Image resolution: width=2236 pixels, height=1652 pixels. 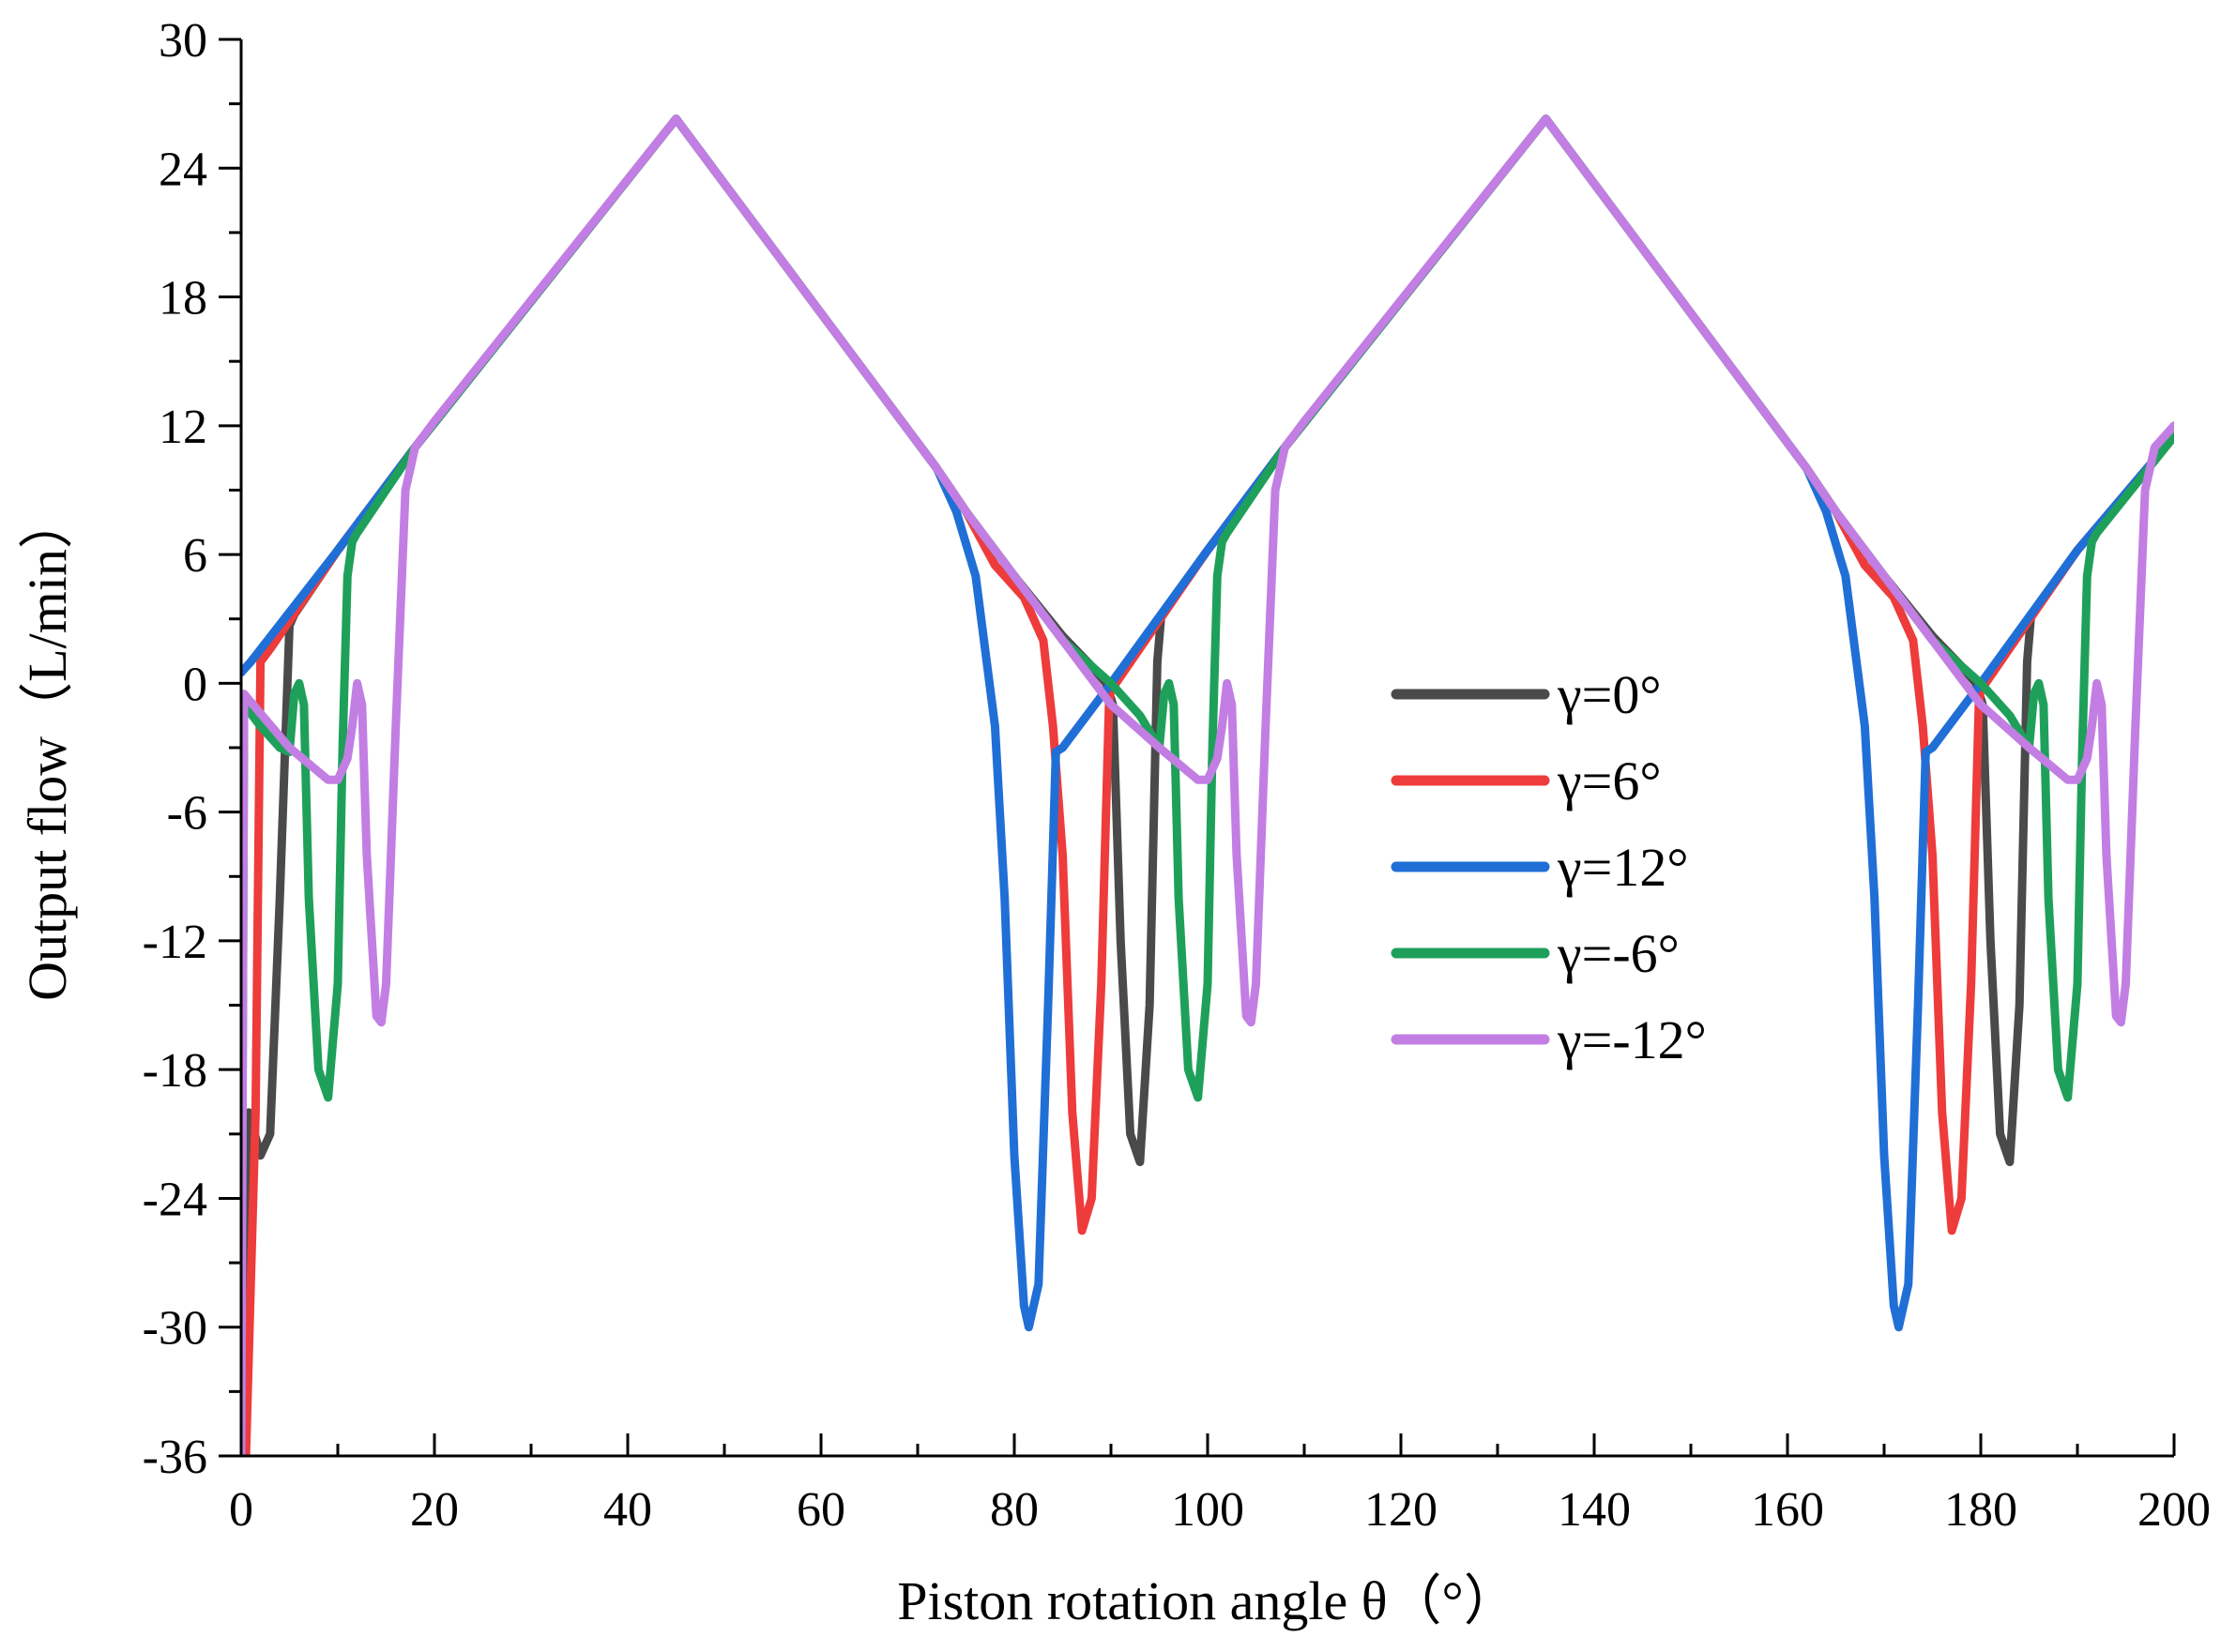 What do you see at coordinates (183, 169) in the screenshot?
I see `y-tick-label: 24` at bounding box center [183, 169].